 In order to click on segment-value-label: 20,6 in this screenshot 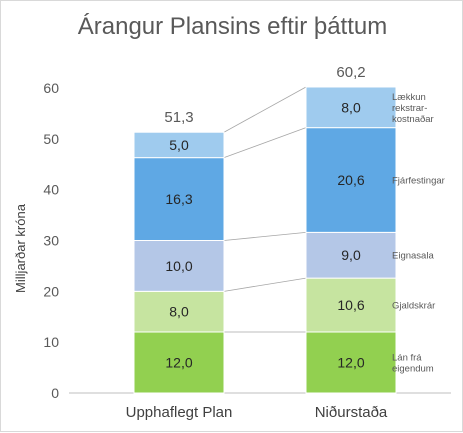, I will do `click(350, 180)`.